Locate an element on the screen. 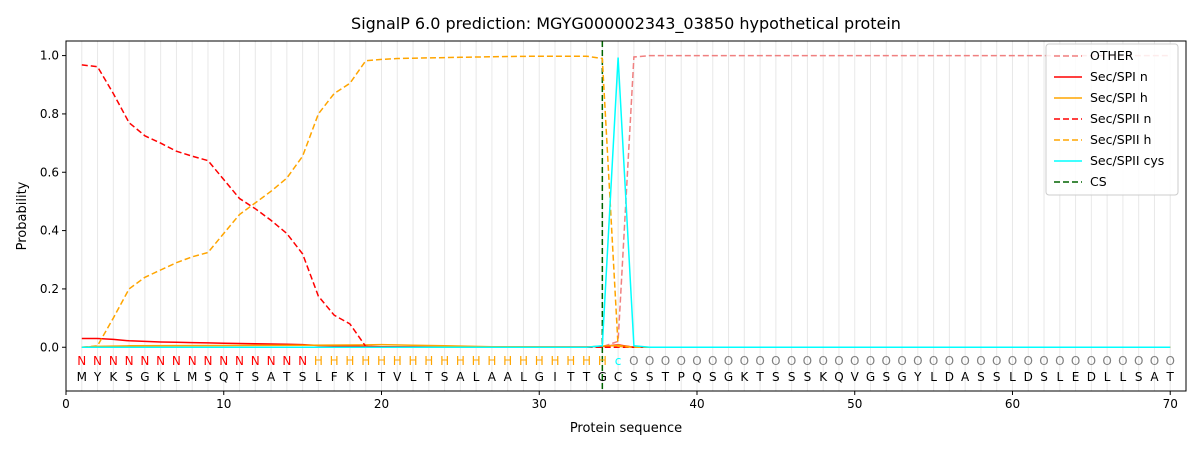  legend-label-cs: CS is located at coordinates (1098, 181).